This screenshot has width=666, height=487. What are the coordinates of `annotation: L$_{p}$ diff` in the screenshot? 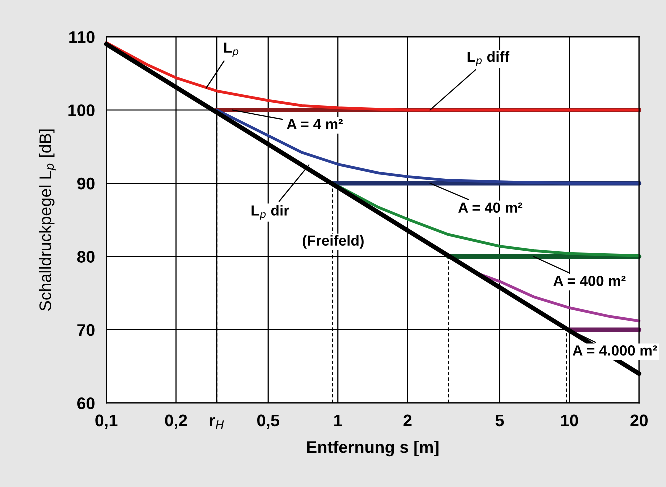 It's located at (489, 58).